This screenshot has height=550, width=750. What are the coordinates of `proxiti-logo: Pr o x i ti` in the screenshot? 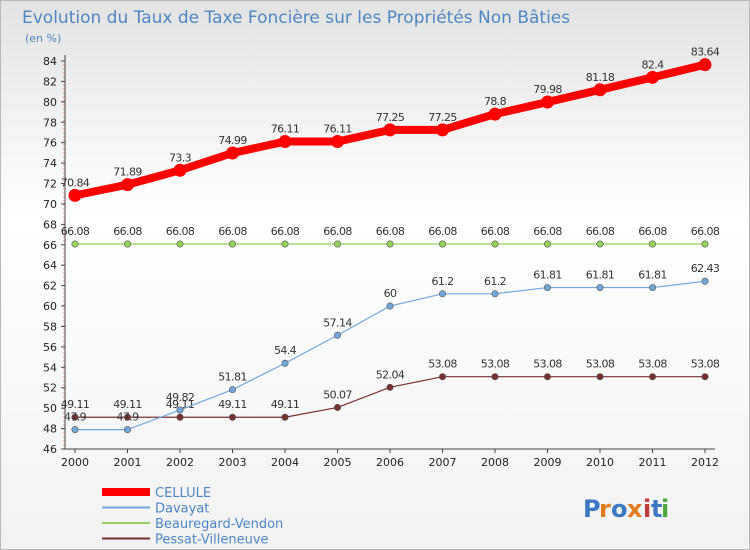 It's located at (626, 509).